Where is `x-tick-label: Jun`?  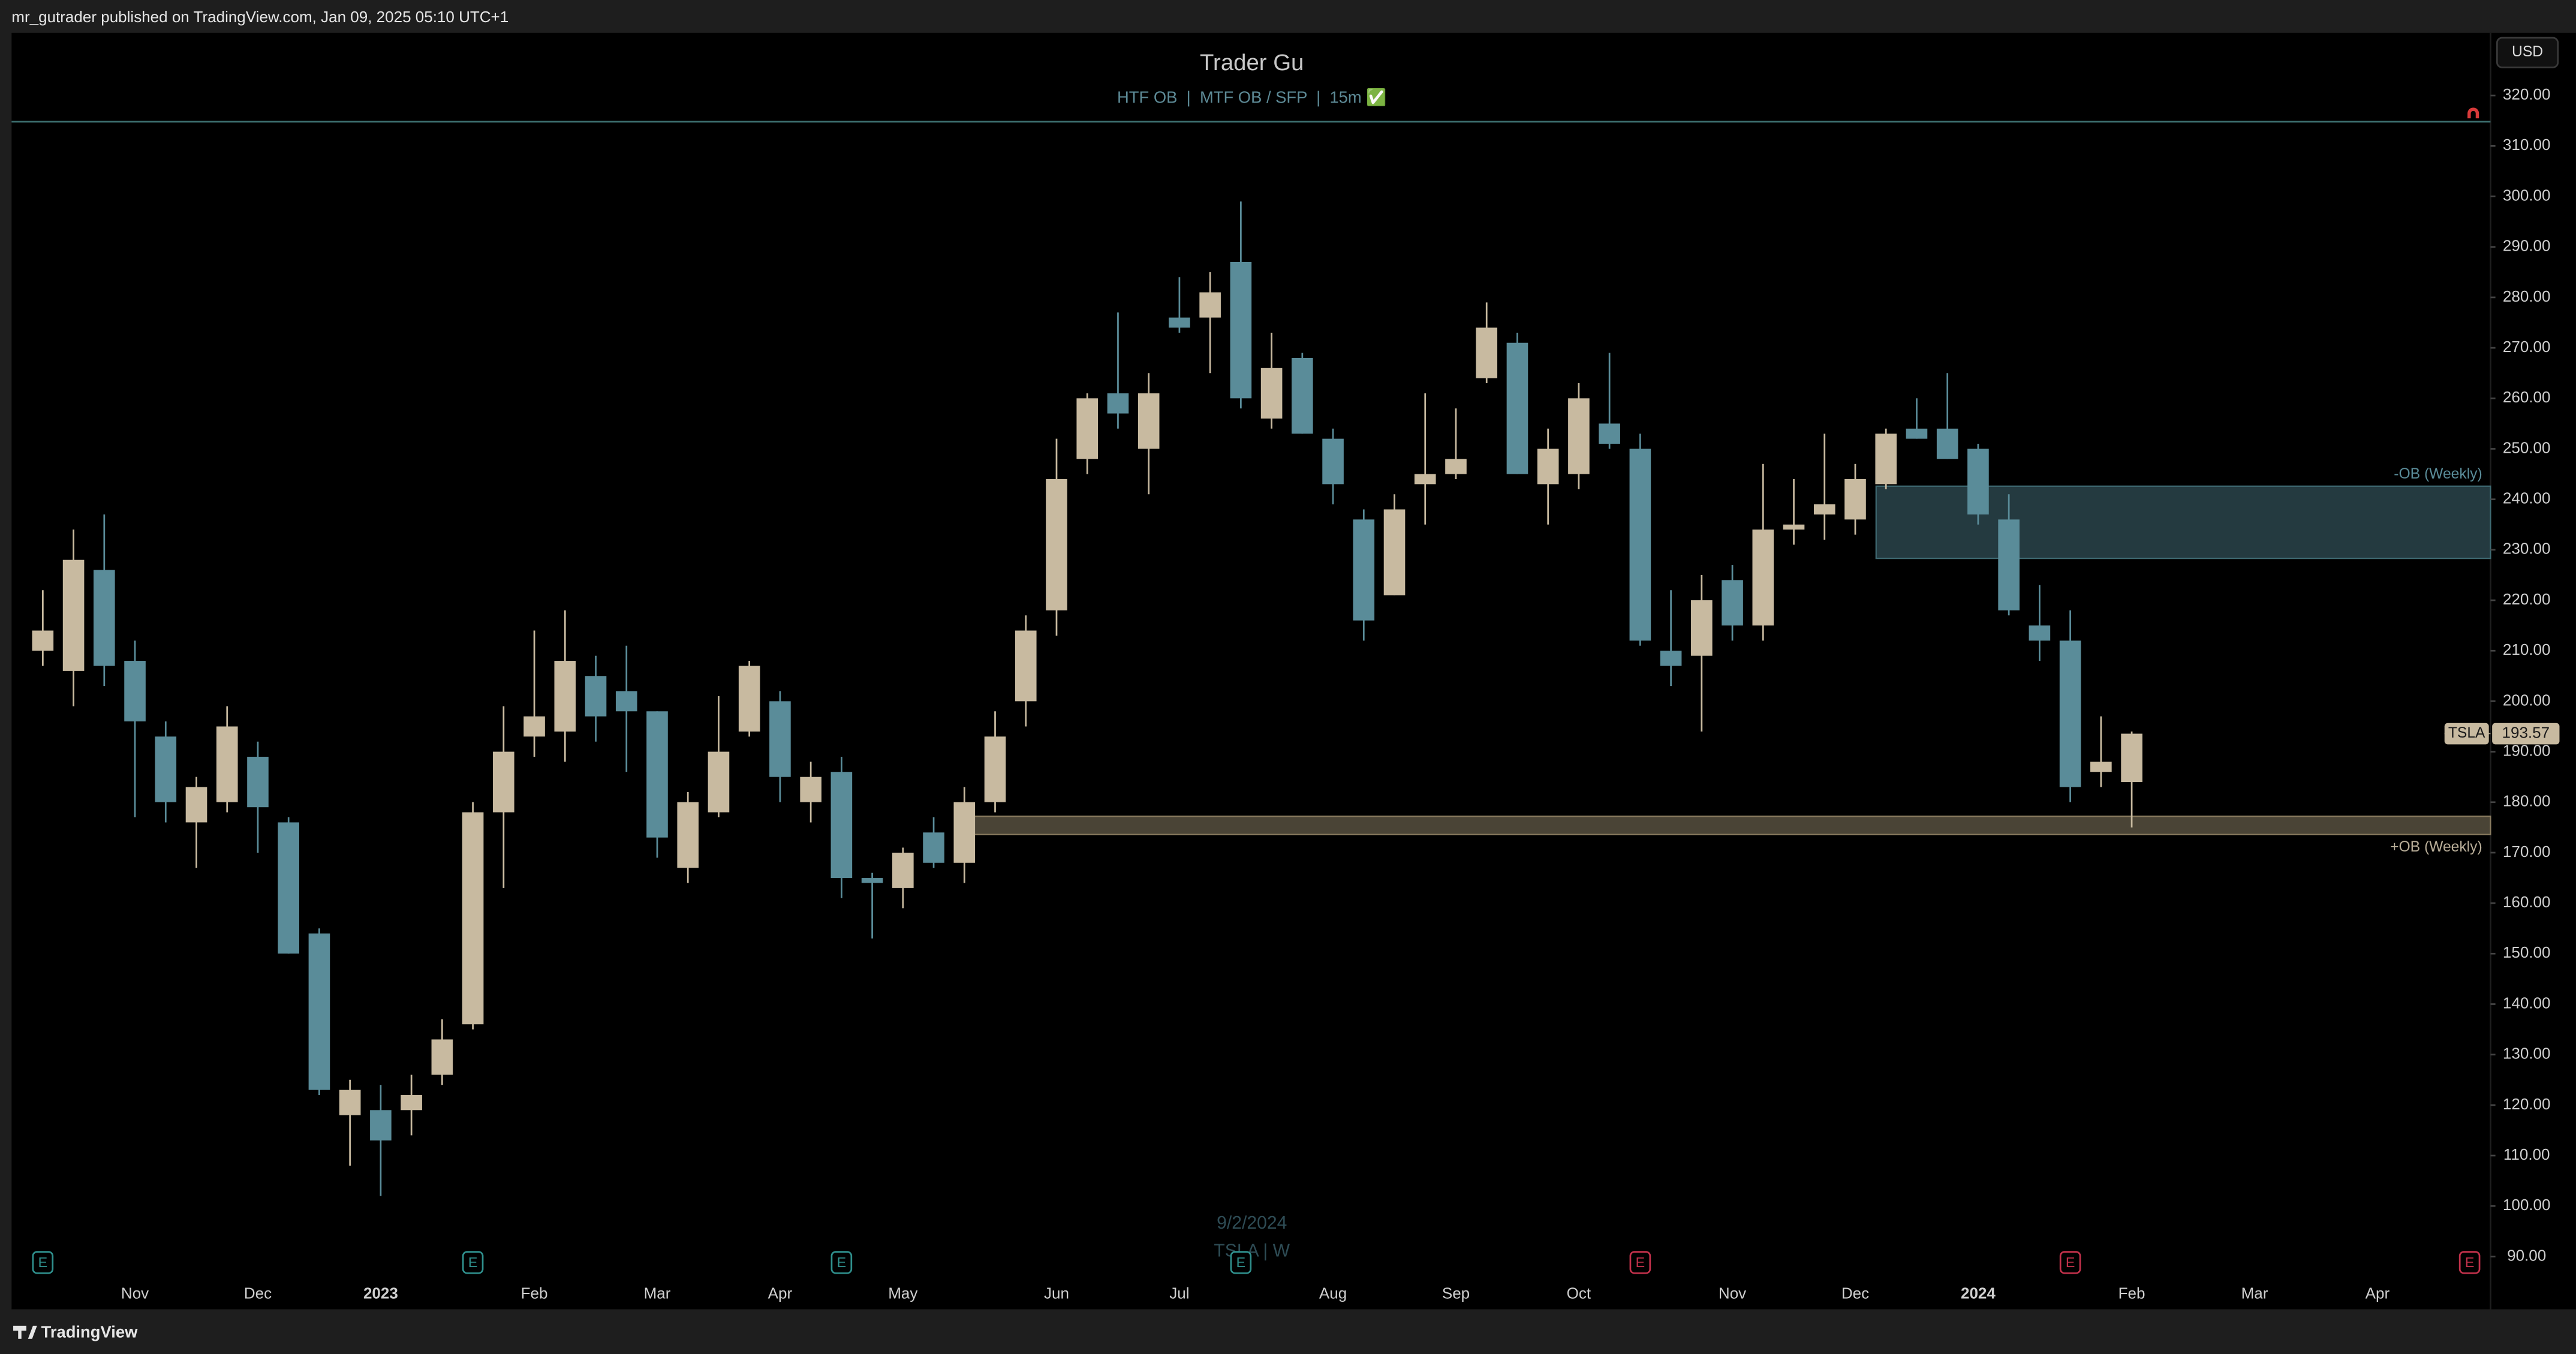
x-tick-label: Jun is located at coordinates (1056, 1293).